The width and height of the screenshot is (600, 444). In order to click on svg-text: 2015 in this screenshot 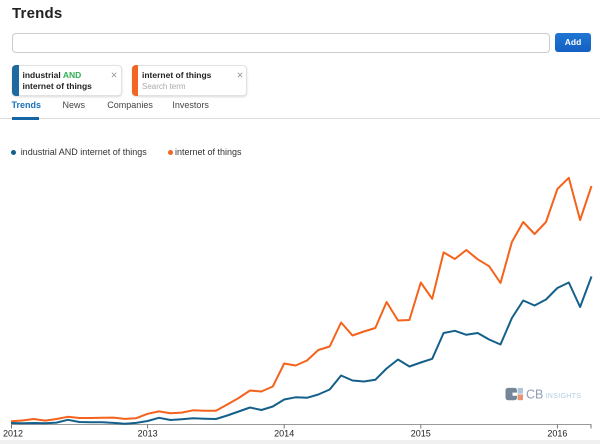, I will do `click(421, 434)`.